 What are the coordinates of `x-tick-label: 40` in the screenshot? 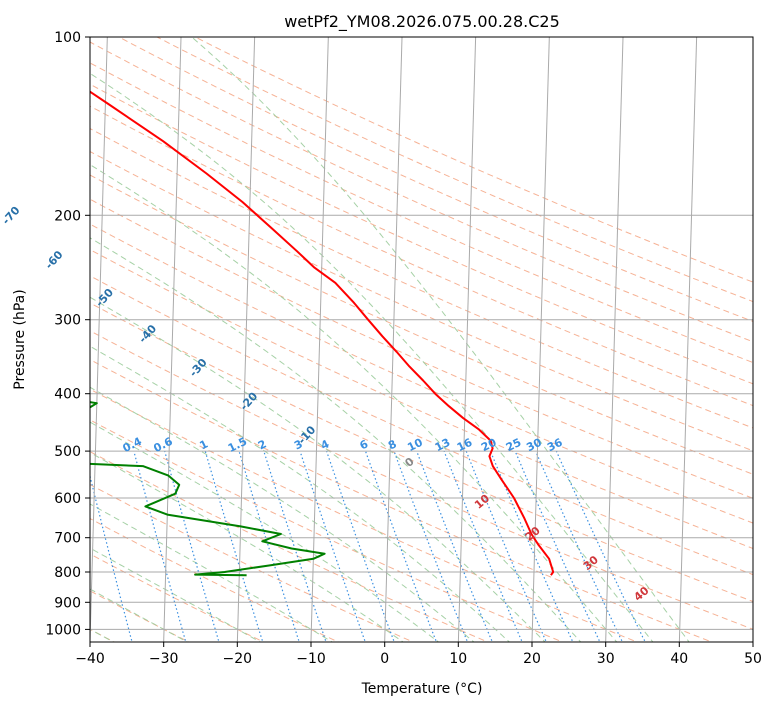 It's located at (679, 659).